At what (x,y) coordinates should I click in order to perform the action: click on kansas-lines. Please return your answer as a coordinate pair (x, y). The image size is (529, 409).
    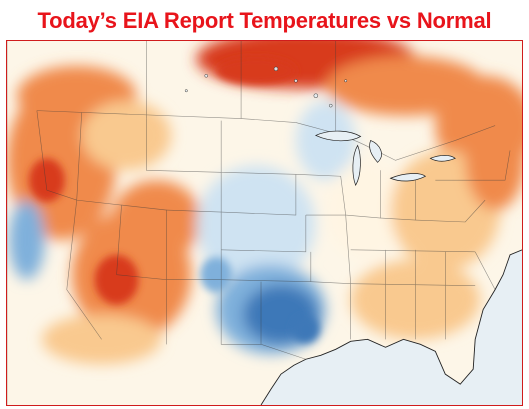
    Looking at the image, I should click on (264, 234).